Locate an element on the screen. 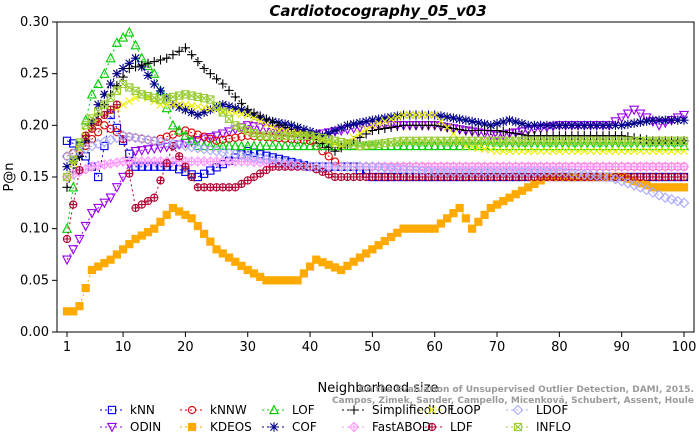 The image size is (699, 434). y-tick-label: 0.20 is located at coordinates (34, 125).